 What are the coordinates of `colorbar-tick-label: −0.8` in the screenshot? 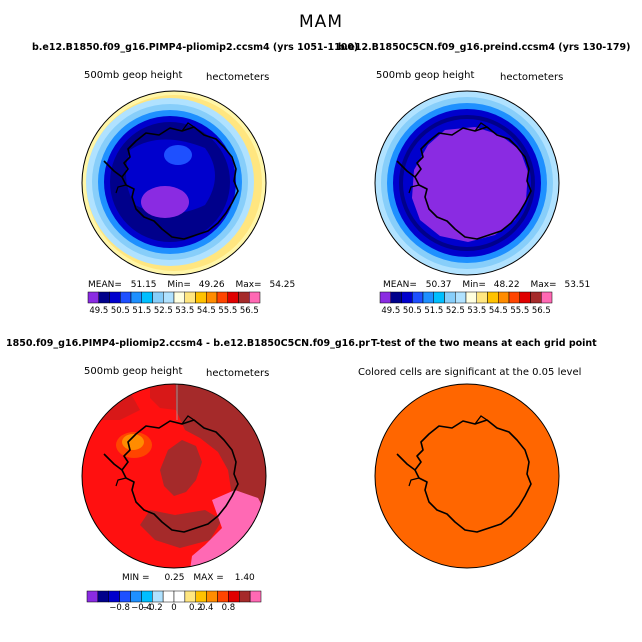 It's located at (119, 608).